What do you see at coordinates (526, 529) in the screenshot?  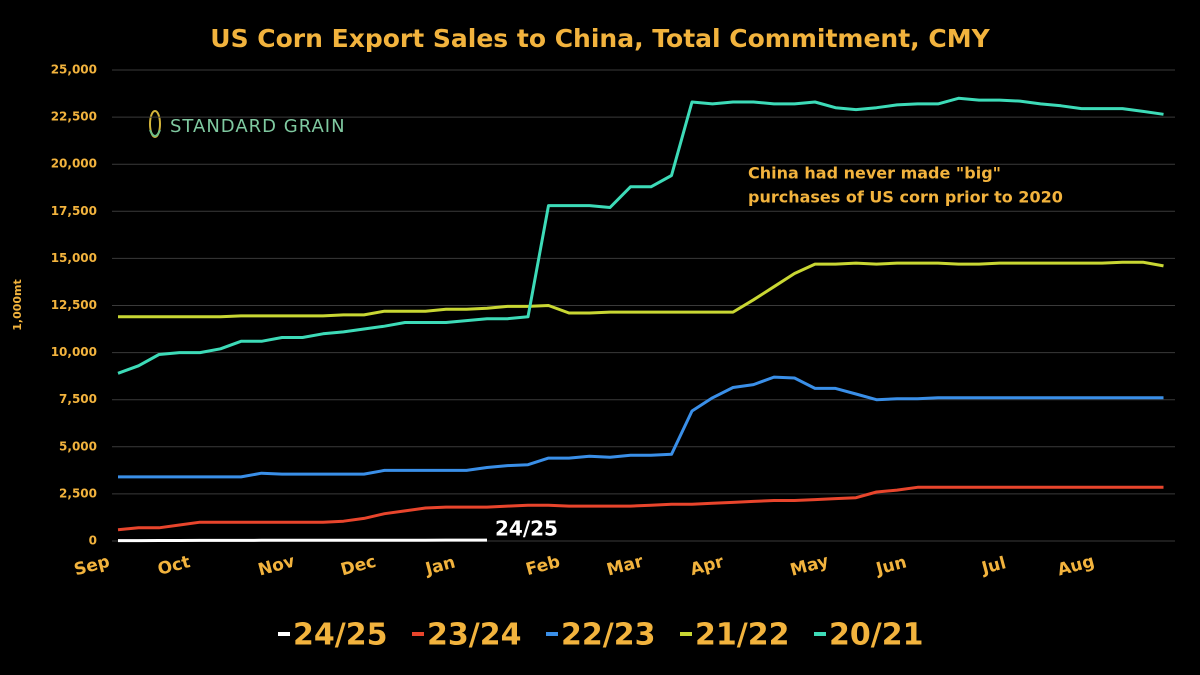 I see `series-end-label: 24/25` at bounding box center [526, 529].